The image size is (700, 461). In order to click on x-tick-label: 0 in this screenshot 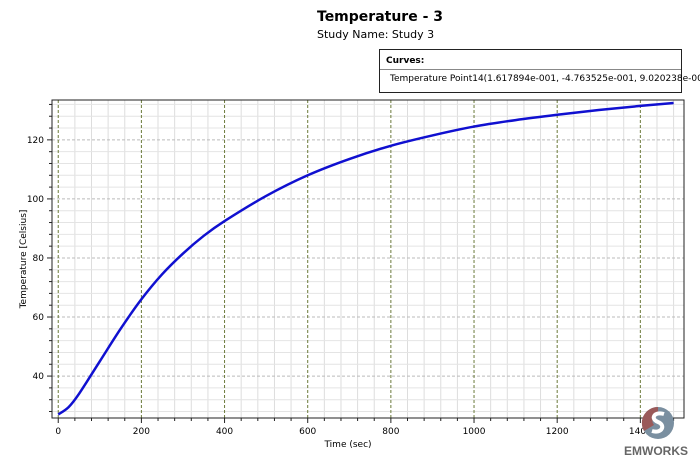, I will do `click(58, 432)`.